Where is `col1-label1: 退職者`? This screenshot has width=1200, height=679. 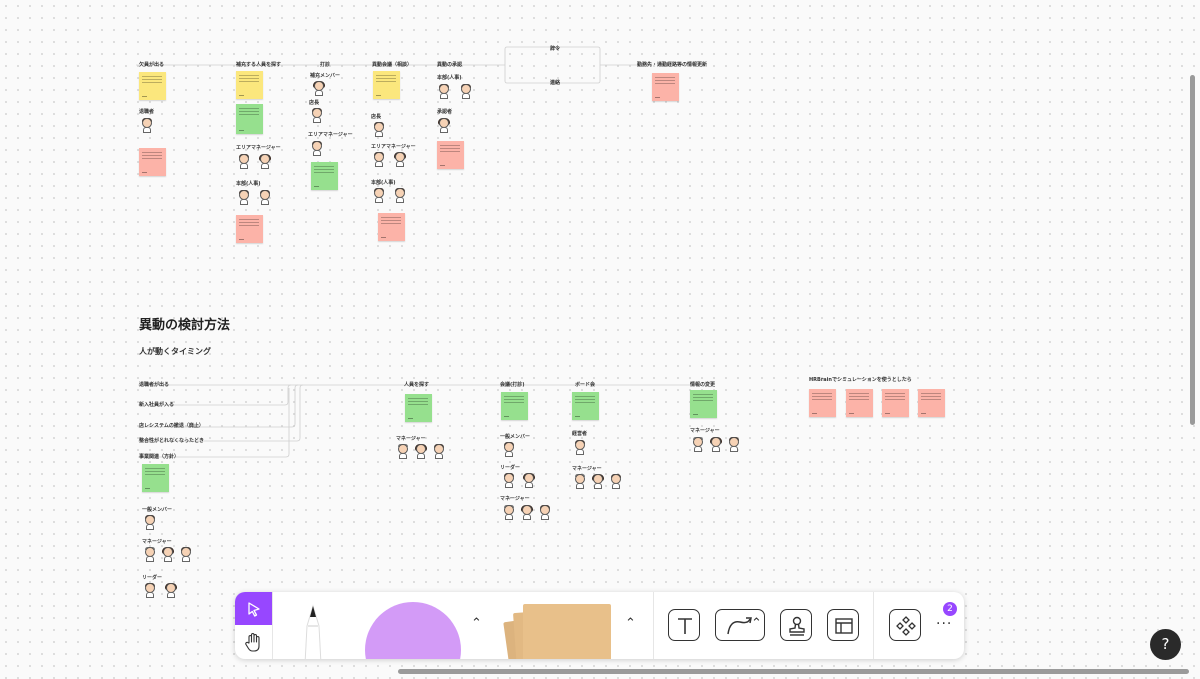 col1-label1: 退職者 is located at coordinates (147, 112).